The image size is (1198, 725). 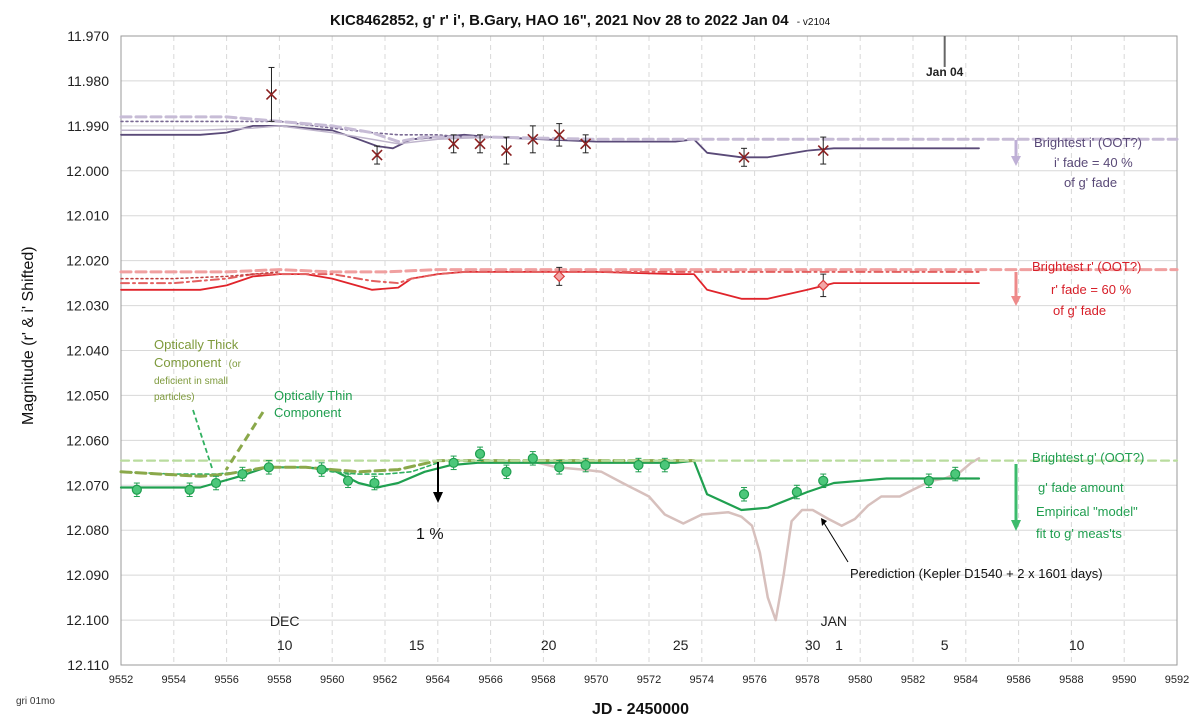 What do you see at coordinates (88, 126) in the screenshot?
I see `y-tick-label: 11.990` at bounding box center [88, 126].